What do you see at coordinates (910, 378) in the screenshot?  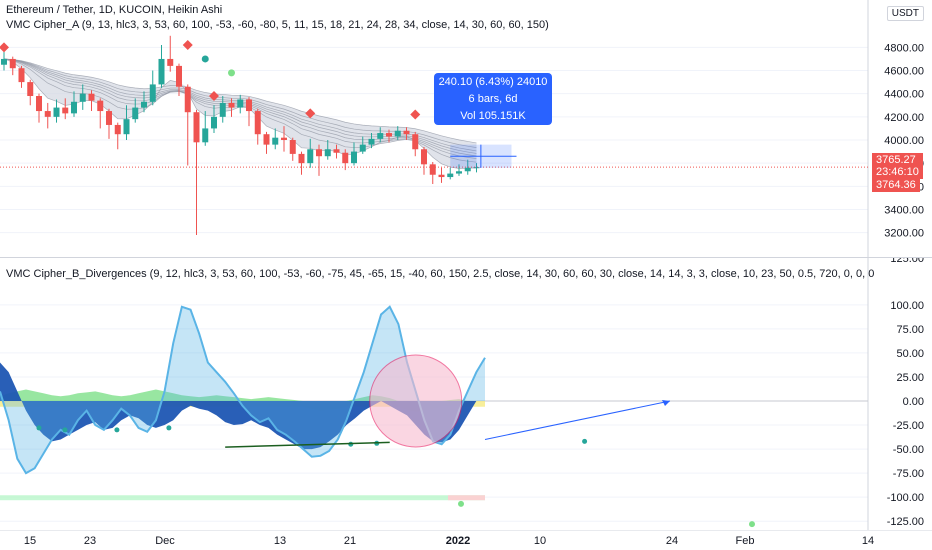 I see `oscillator-tick-label: 25.00` at bounding box center [910, 378].